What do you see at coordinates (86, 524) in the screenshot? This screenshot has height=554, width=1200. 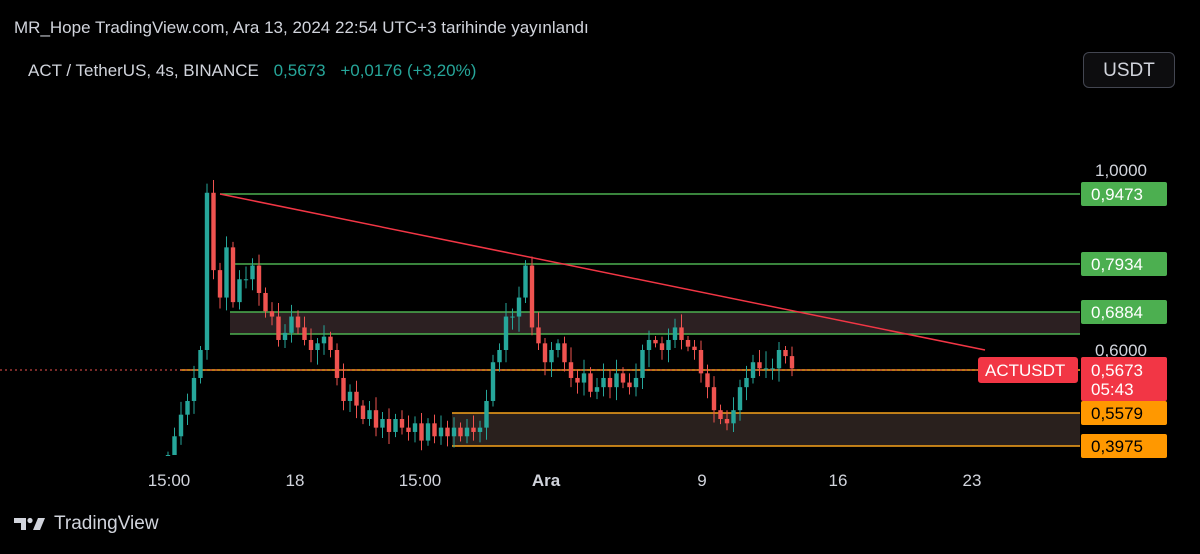 I see `tradingview-footer: TradingView` at bounding box center [86, 524].